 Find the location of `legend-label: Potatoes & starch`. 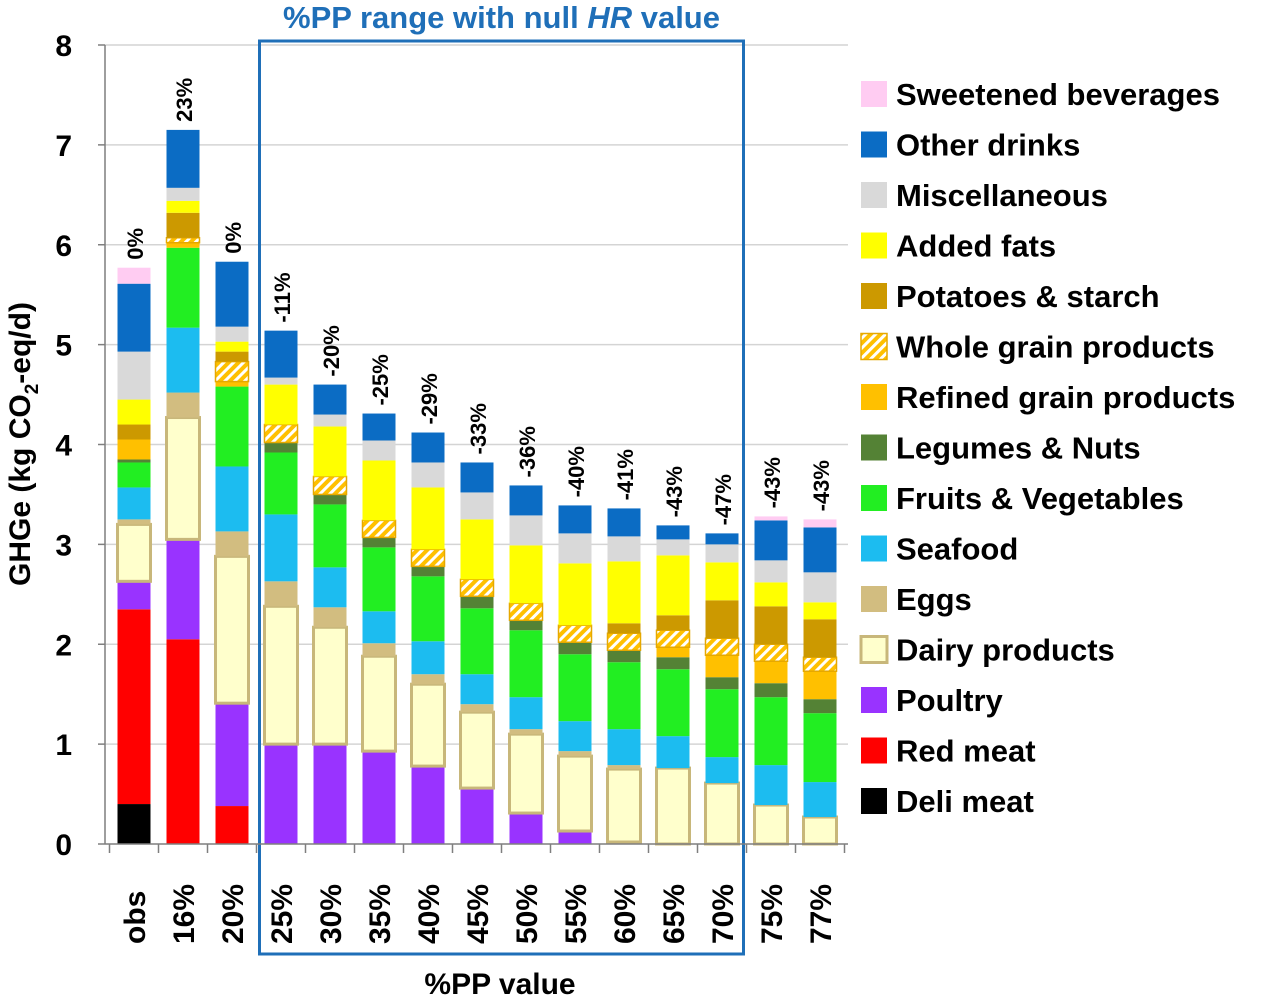

legend-label: Potatoes & starch is located at coordinates (1028, 296).